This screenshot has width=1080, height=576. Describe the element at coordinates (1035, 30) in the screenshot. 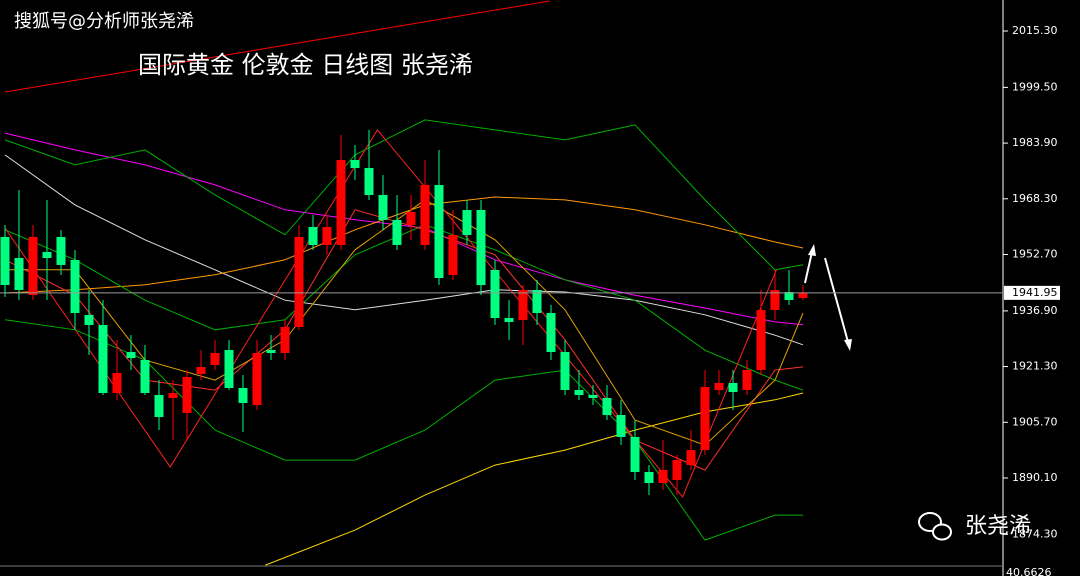

I see `y-tick-label: 2015.30` at that location.